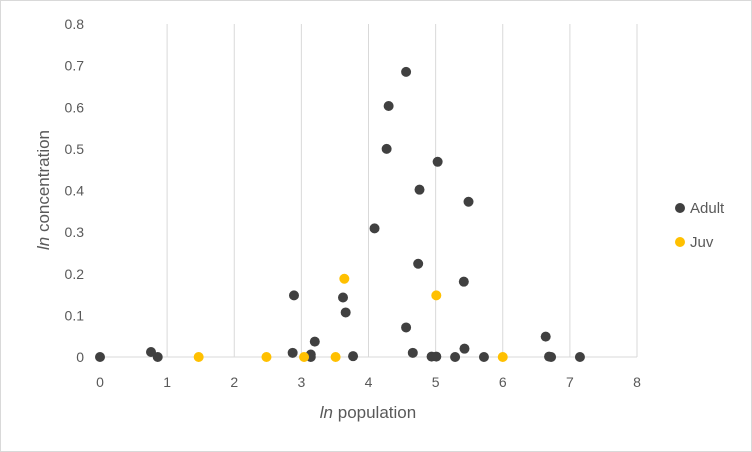 The image size is (752, 452). I want to click on x-tick-label: 5, so click(436, 382).